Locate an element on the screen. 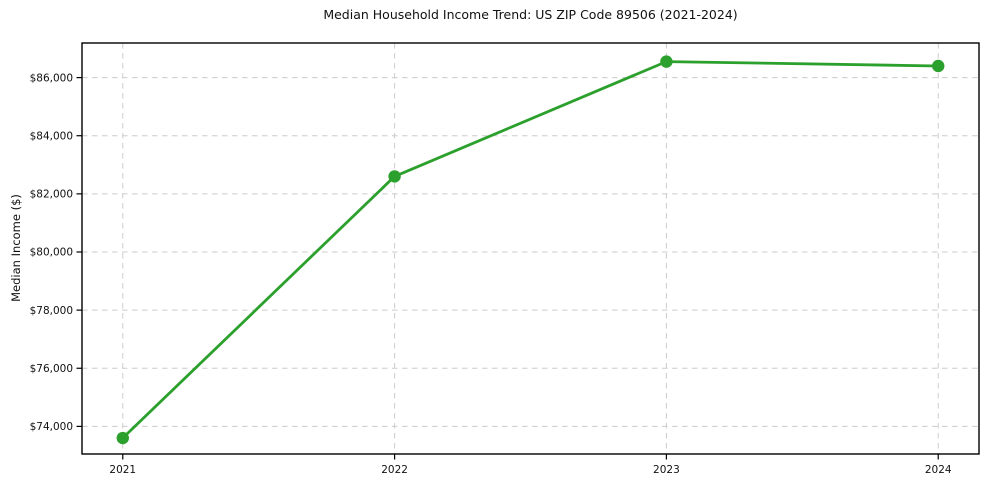 Image resolution: width=989 pixels, height=490 pixels. y-tick-label: $76,000 is located at coordinates (51, 369).